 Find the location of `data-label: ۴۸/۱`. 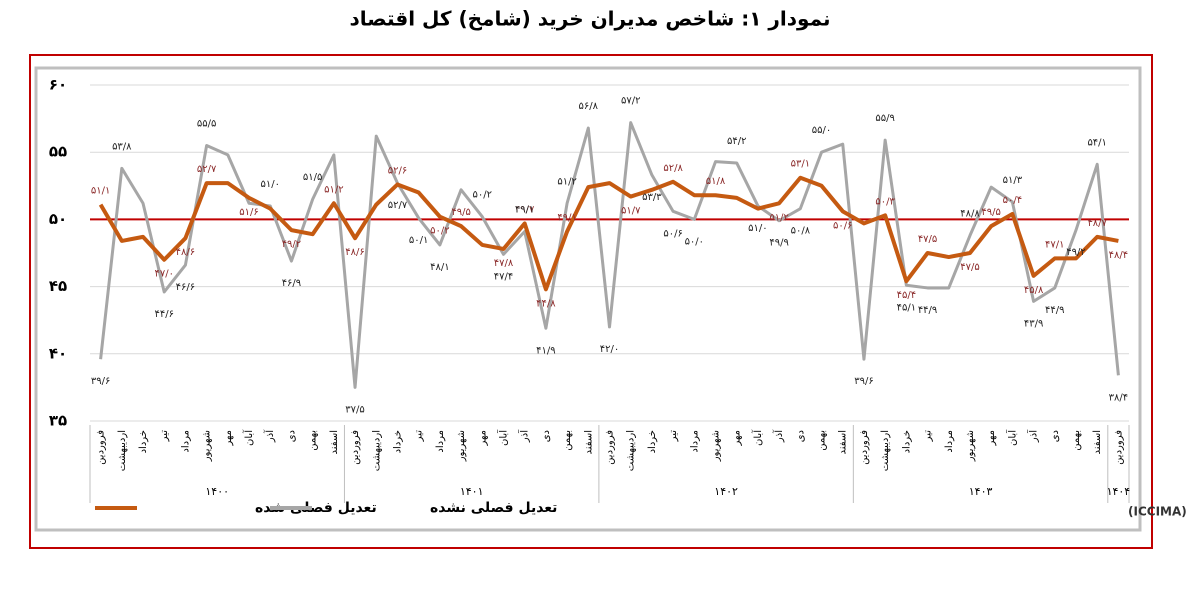

data-label: ۴۸/۱ is located at coordinates (439, 267).